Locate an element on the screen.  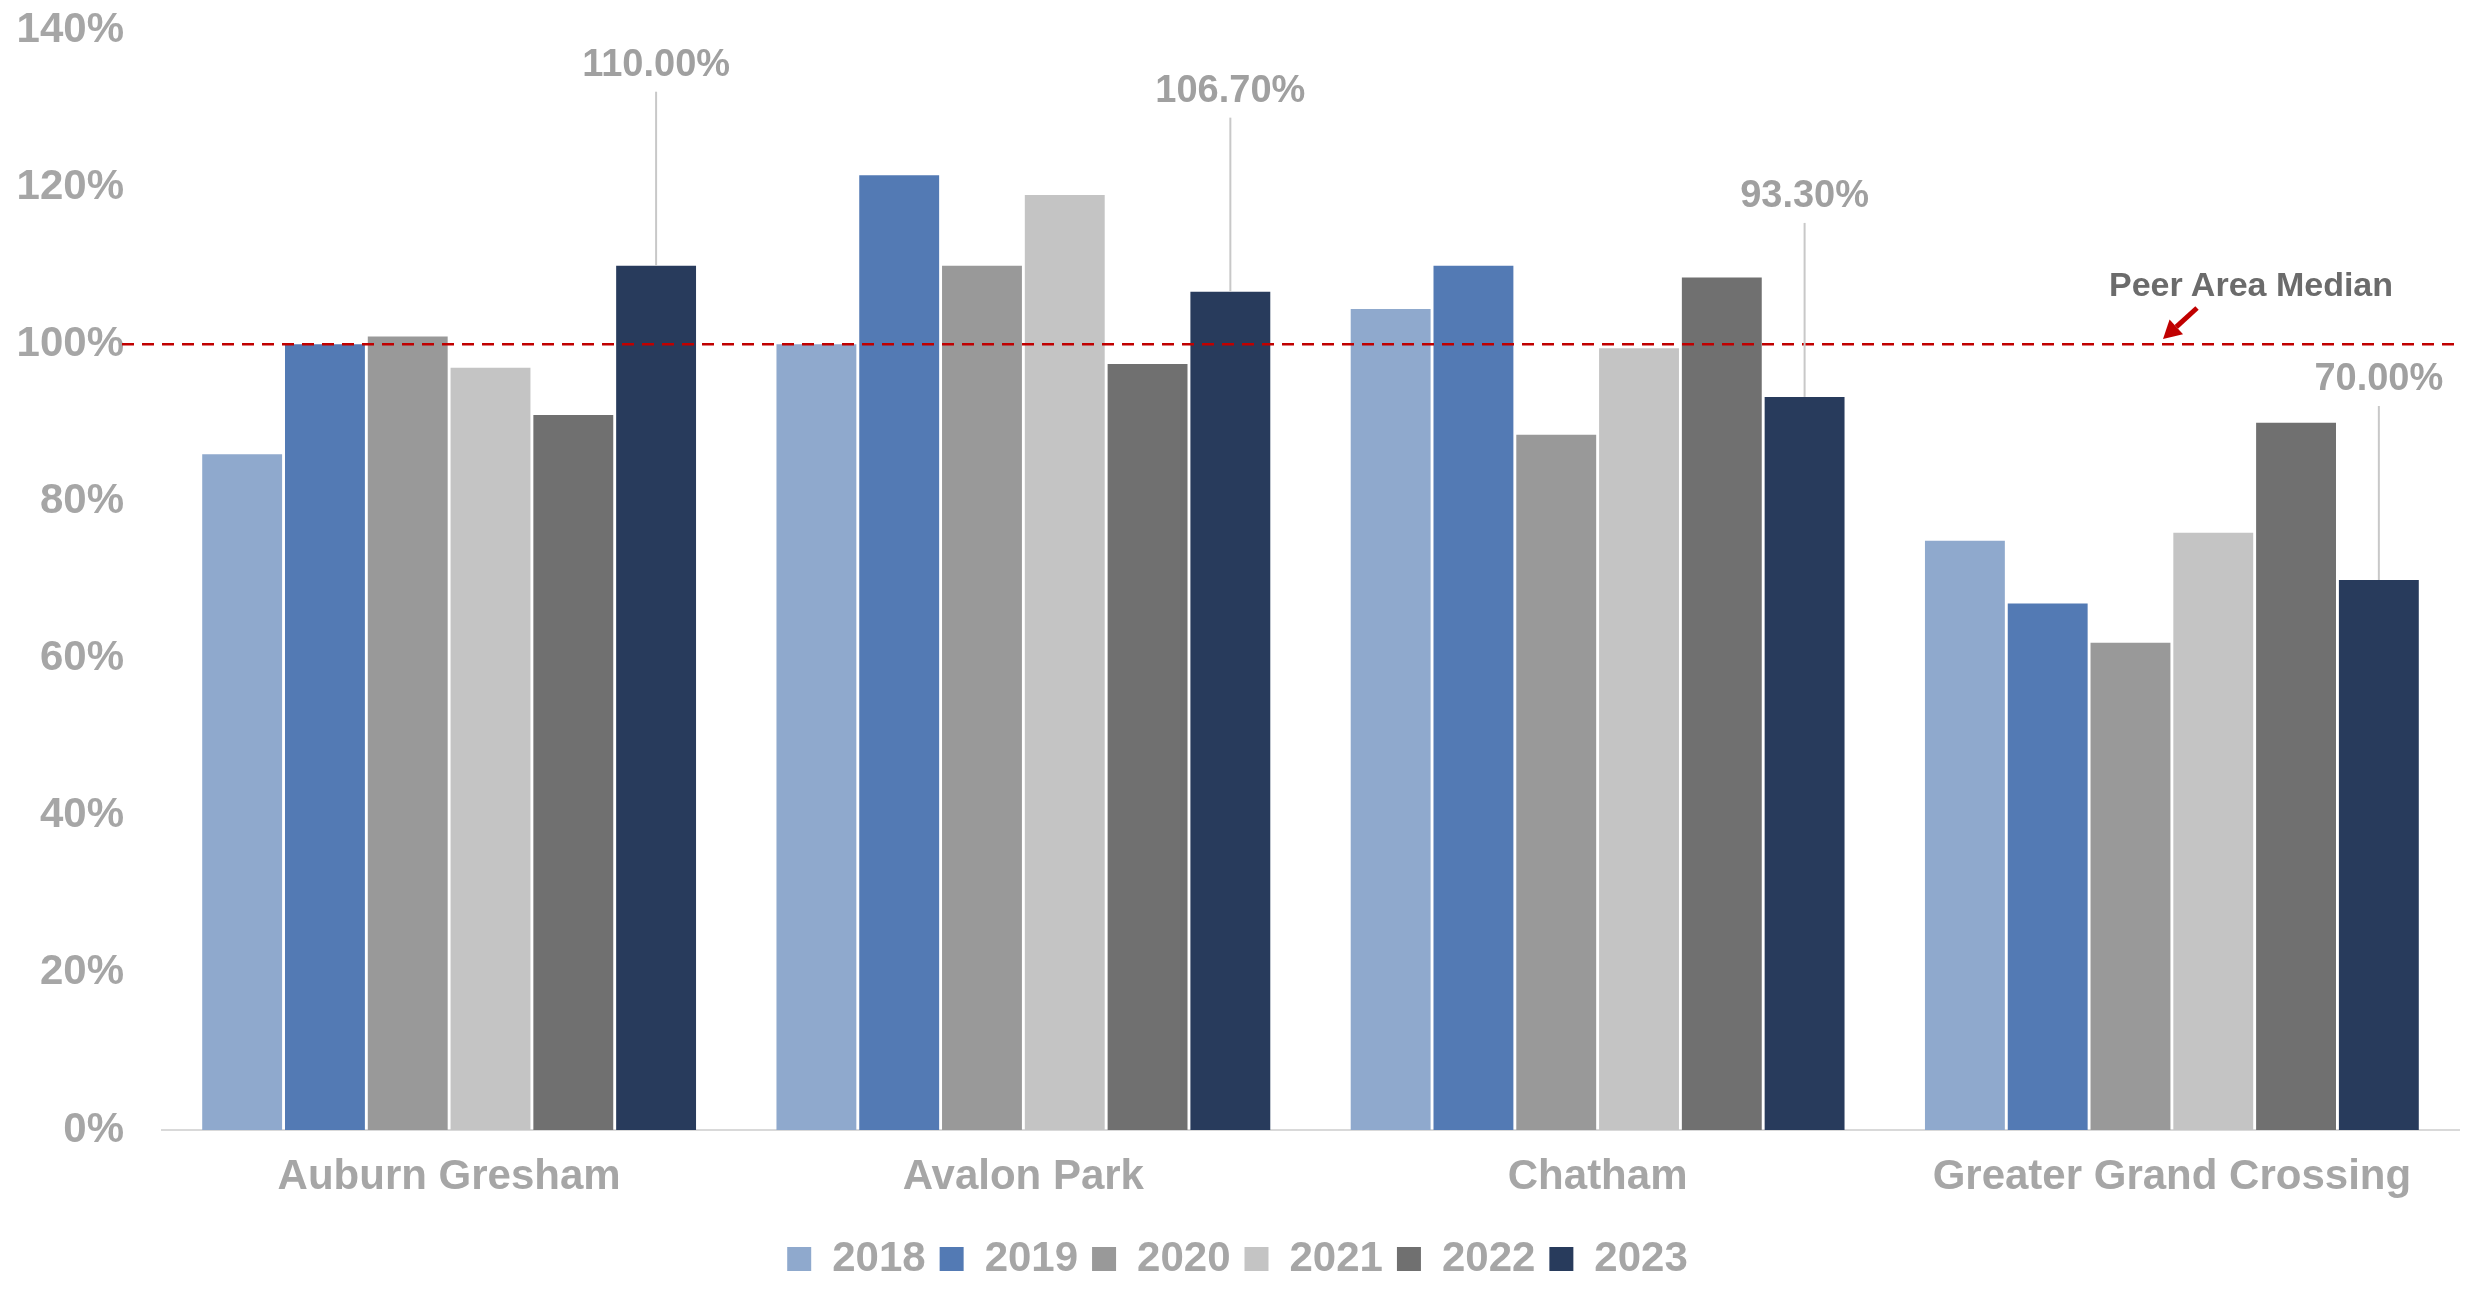
data-label: 70.00% is located at coordinates (2379, 377).